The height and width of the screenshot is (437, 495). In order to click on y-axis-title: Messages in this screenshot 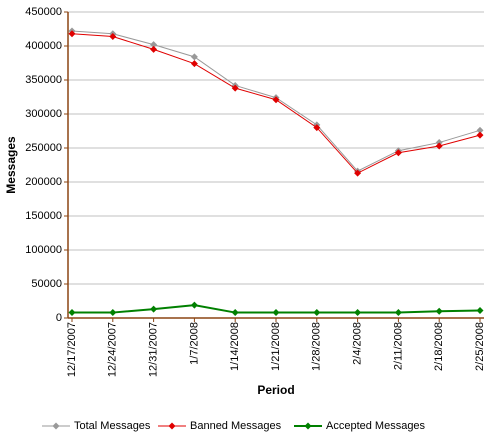, I will do `click(11, 165)`.